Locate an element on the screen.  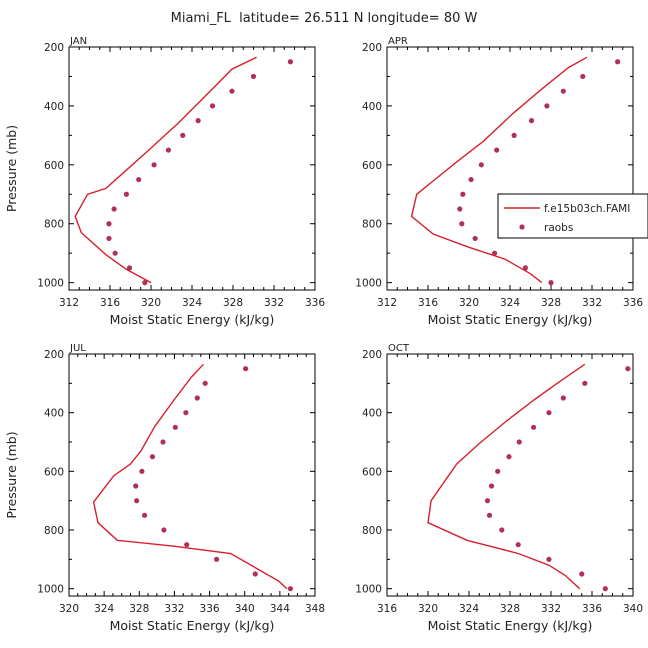
panel-label: OCT is located at coordinates (399, 348).